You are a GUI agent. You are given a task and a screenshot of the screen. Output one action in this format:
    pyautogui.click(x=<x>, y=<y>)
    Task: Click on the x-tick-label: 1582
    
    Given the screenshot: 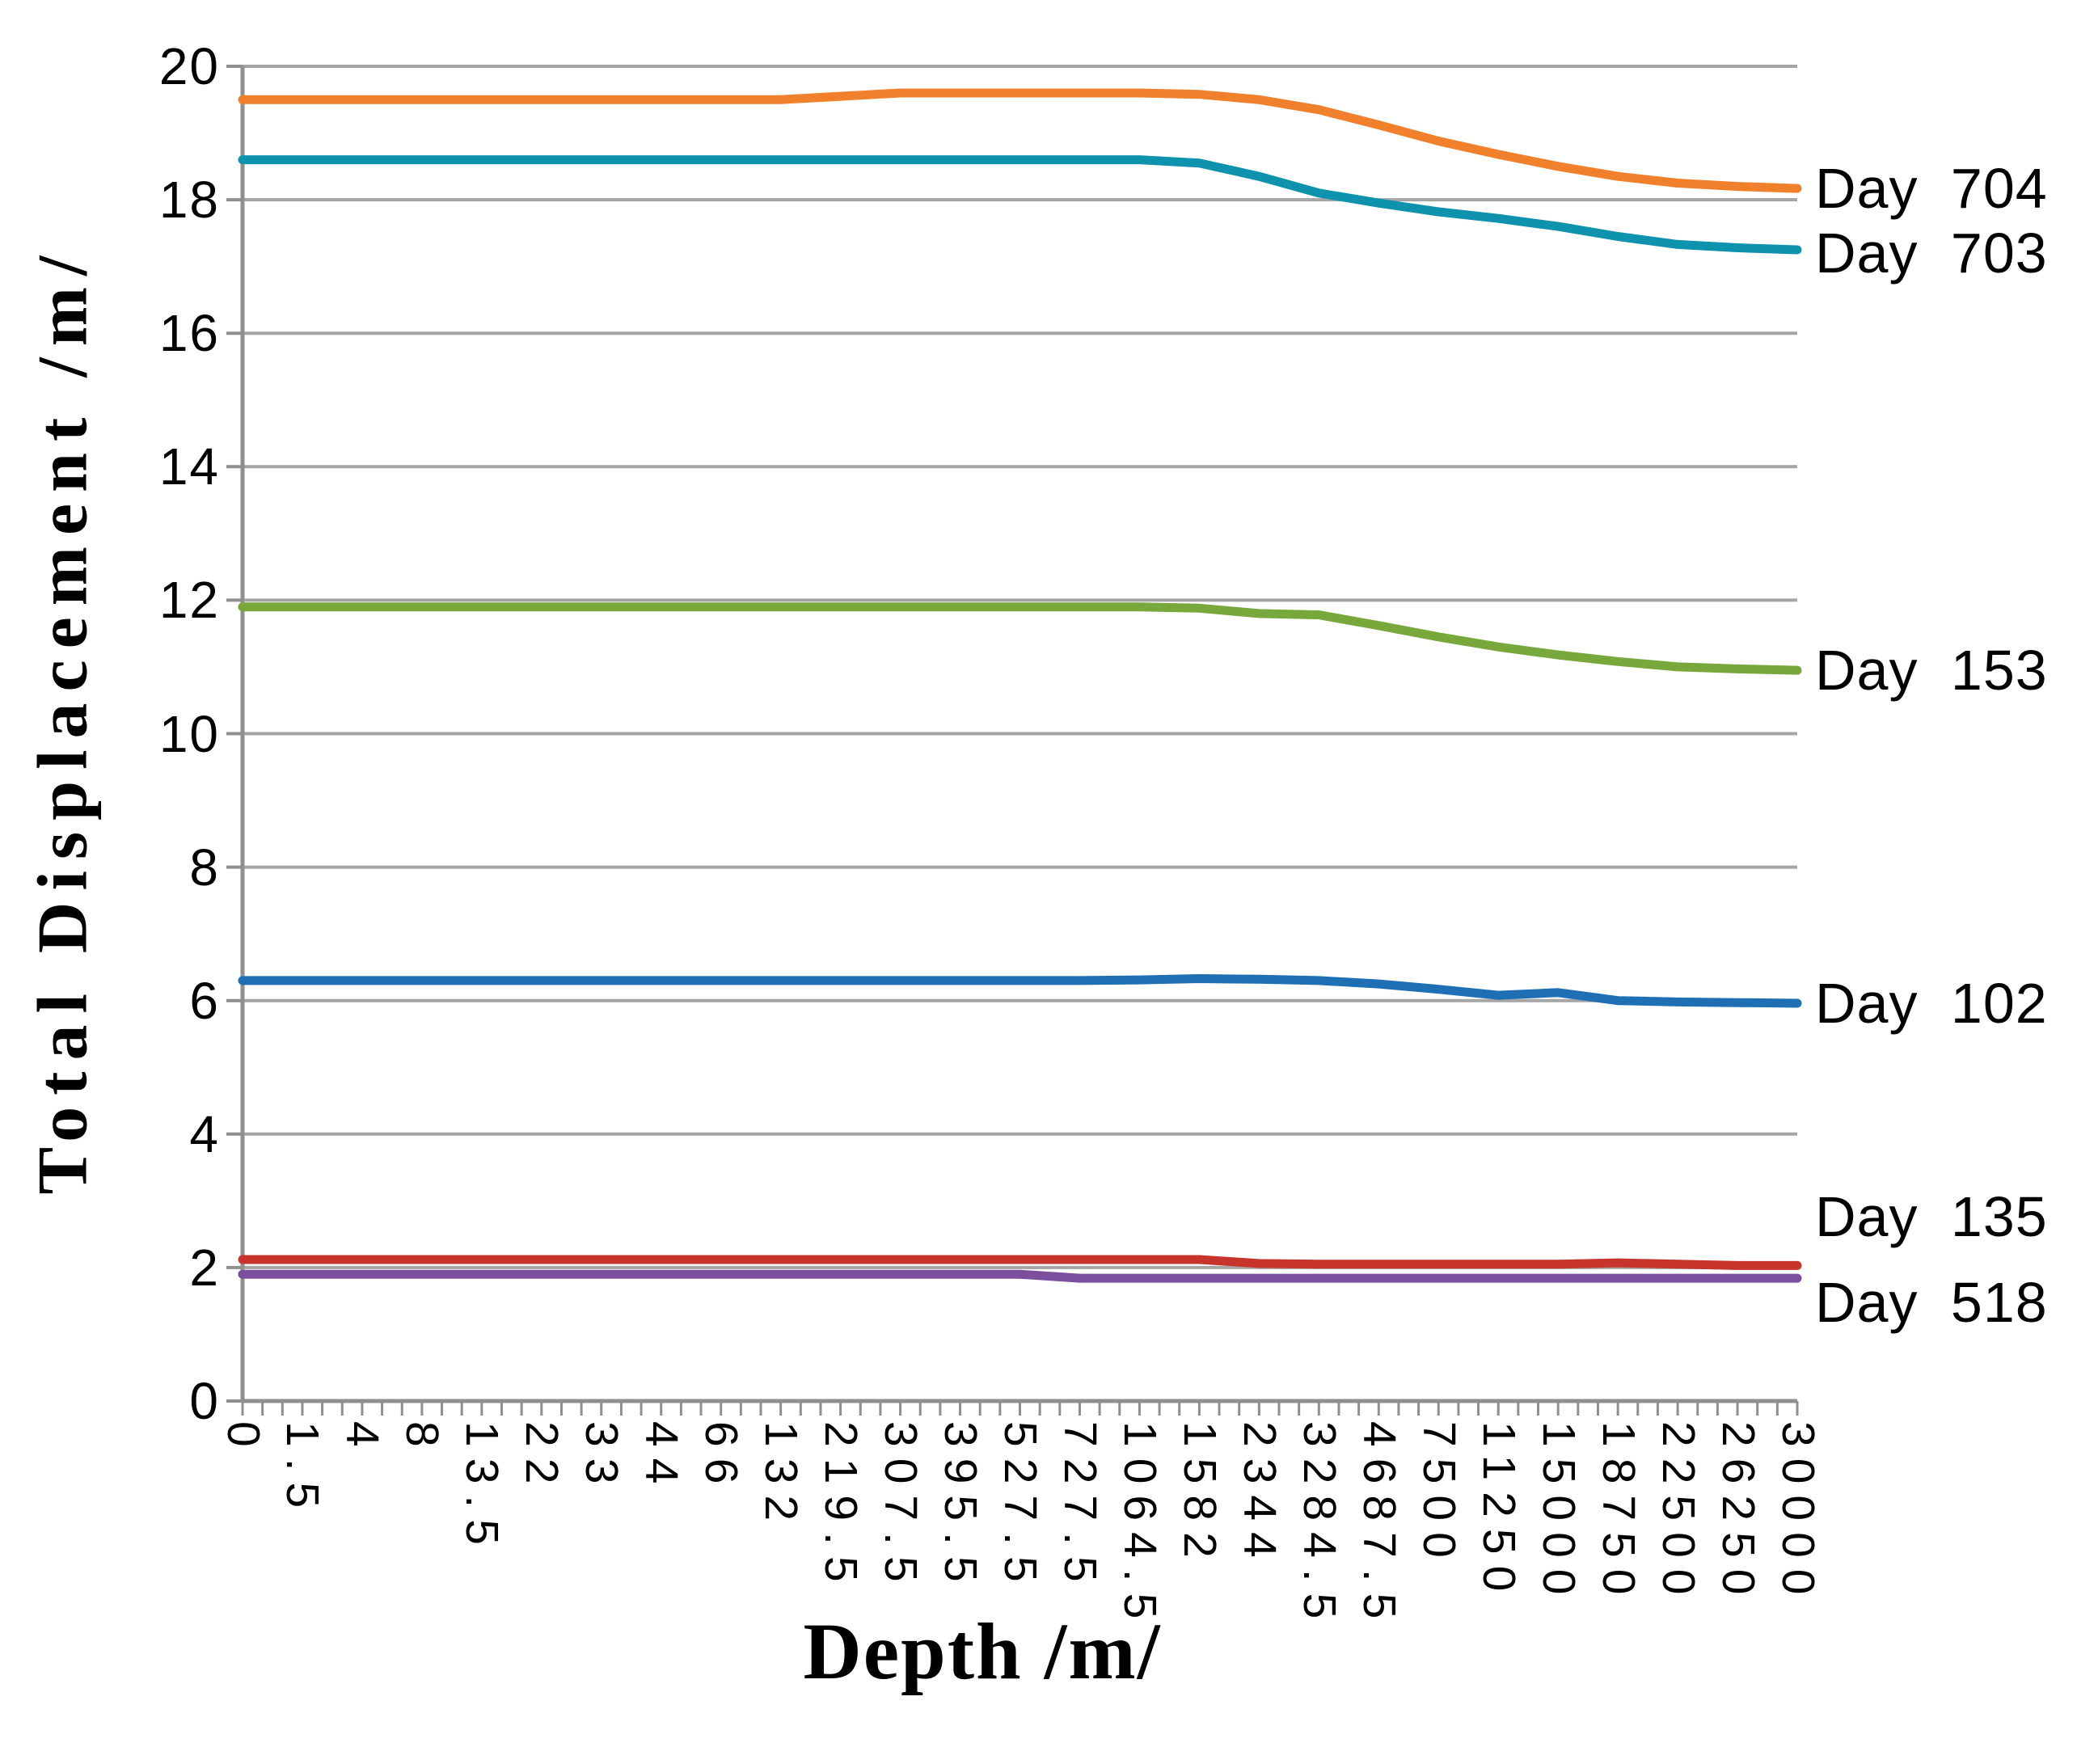 What is the action you would take?
    pyautogui.click(x=1199, y=1495)
    